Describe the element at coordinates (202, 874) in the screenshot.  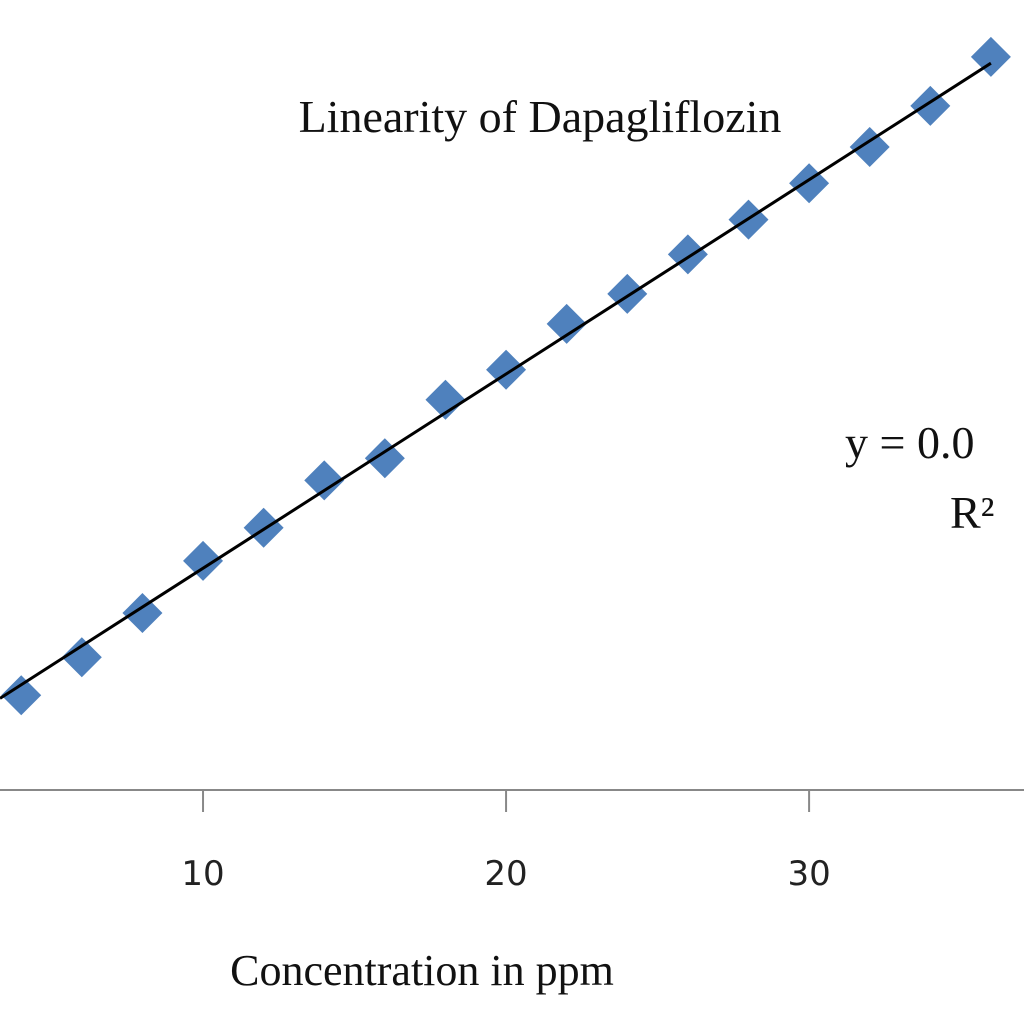
I see `x-tick-label: 10` at that location.